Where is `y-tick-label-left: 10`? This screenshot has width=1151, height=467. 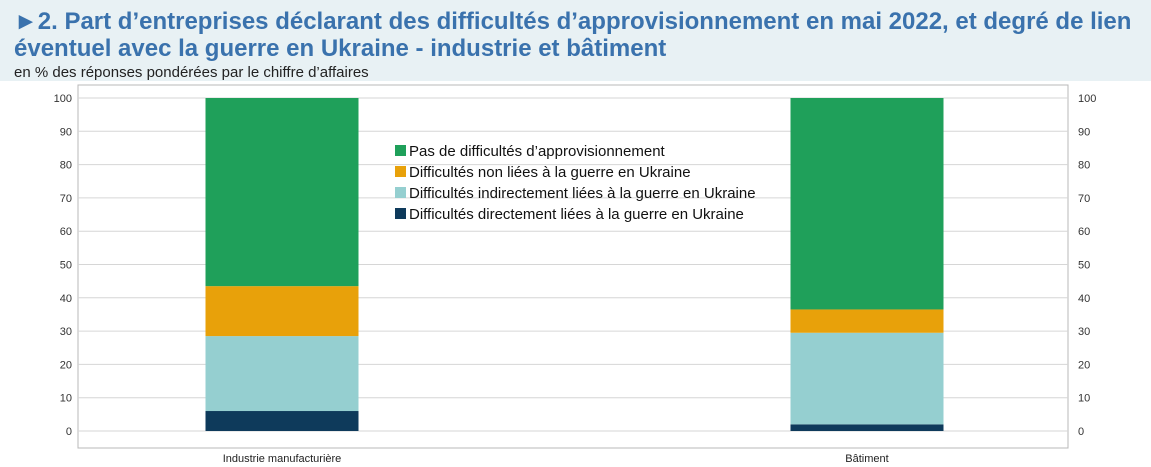
y-tick-label-left: 10 is located at coordinates (66, 399).